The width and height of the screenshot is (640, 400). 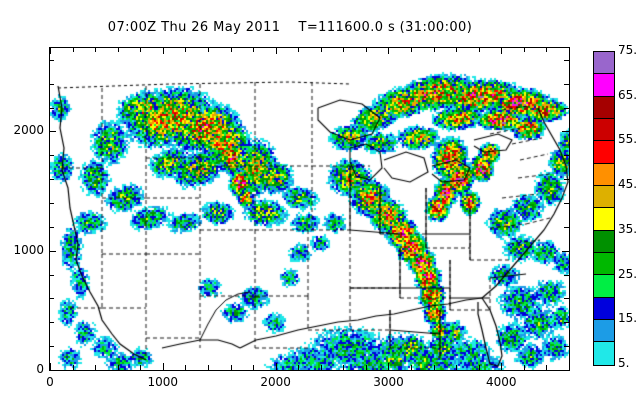 I want to click on x-axis-label: 0, so click(x=50, y=382).